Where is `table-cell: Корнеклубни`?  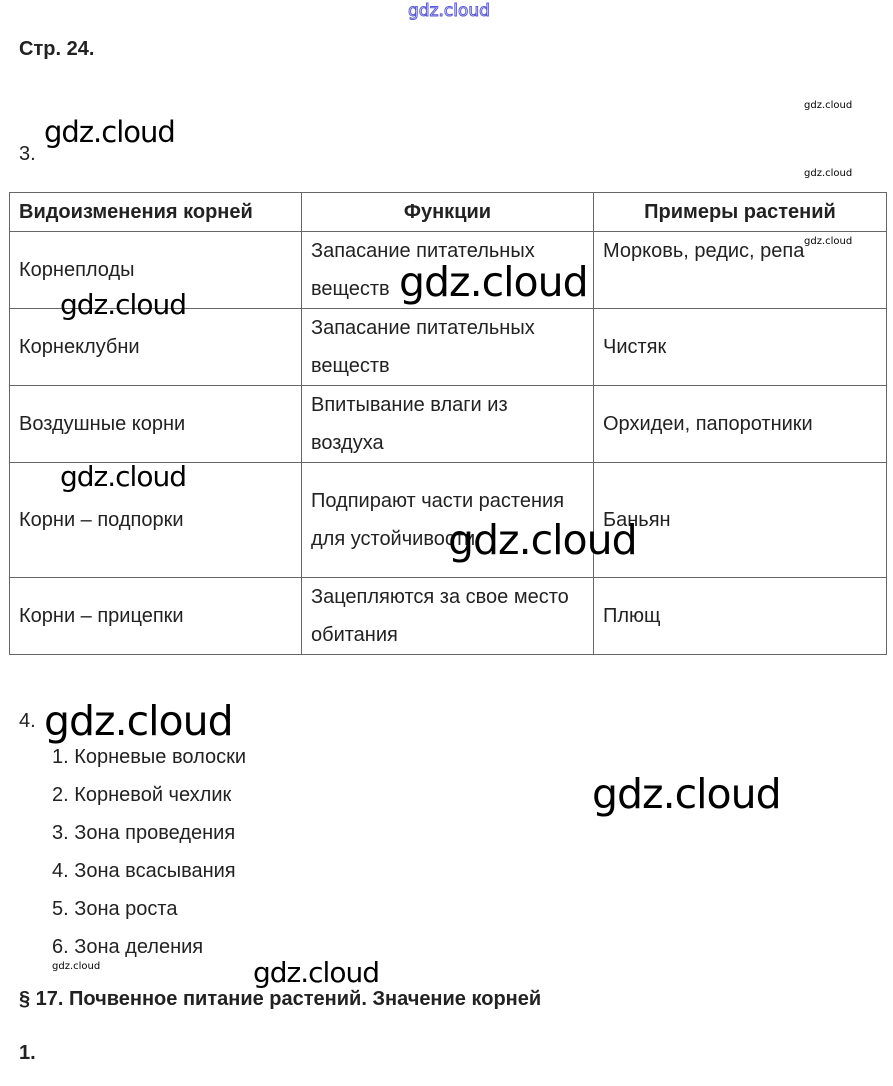 table-cell: Корнеклубни is located at coordinates (155, 347).